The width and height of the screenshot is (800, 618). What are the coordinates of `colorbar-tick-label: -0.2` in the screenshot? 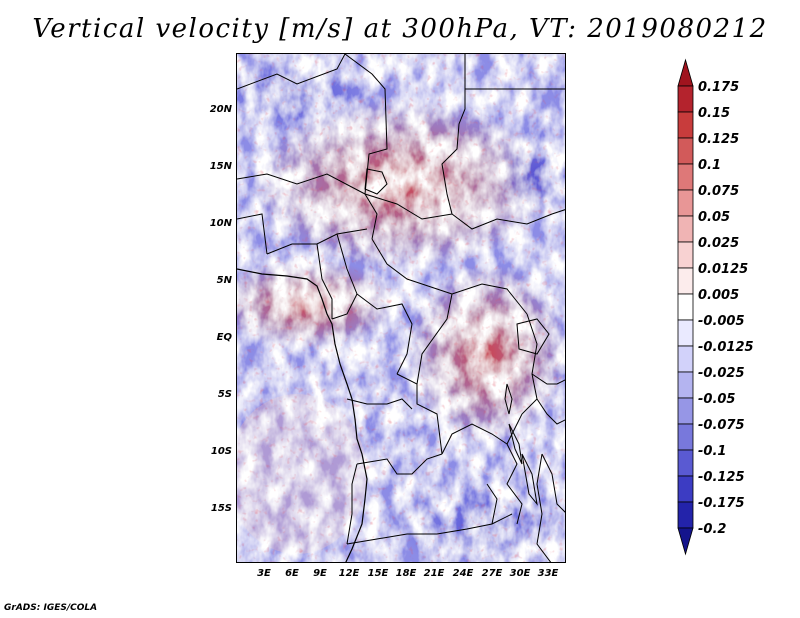 It's located at (712, 529).